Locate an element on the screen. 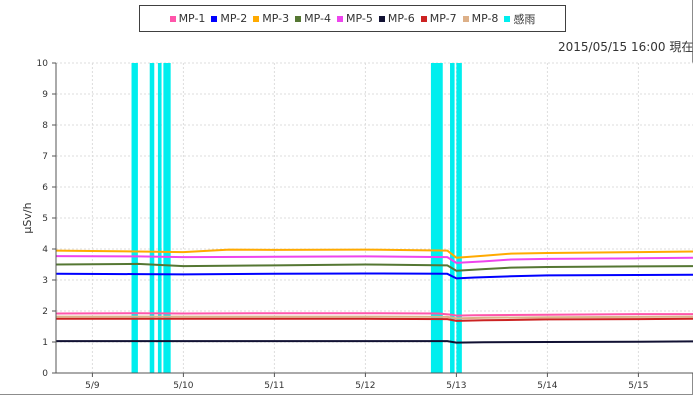 This screenshot has height=396, width=694. legend-label: MP-2 is located at coordinates (234, 18).